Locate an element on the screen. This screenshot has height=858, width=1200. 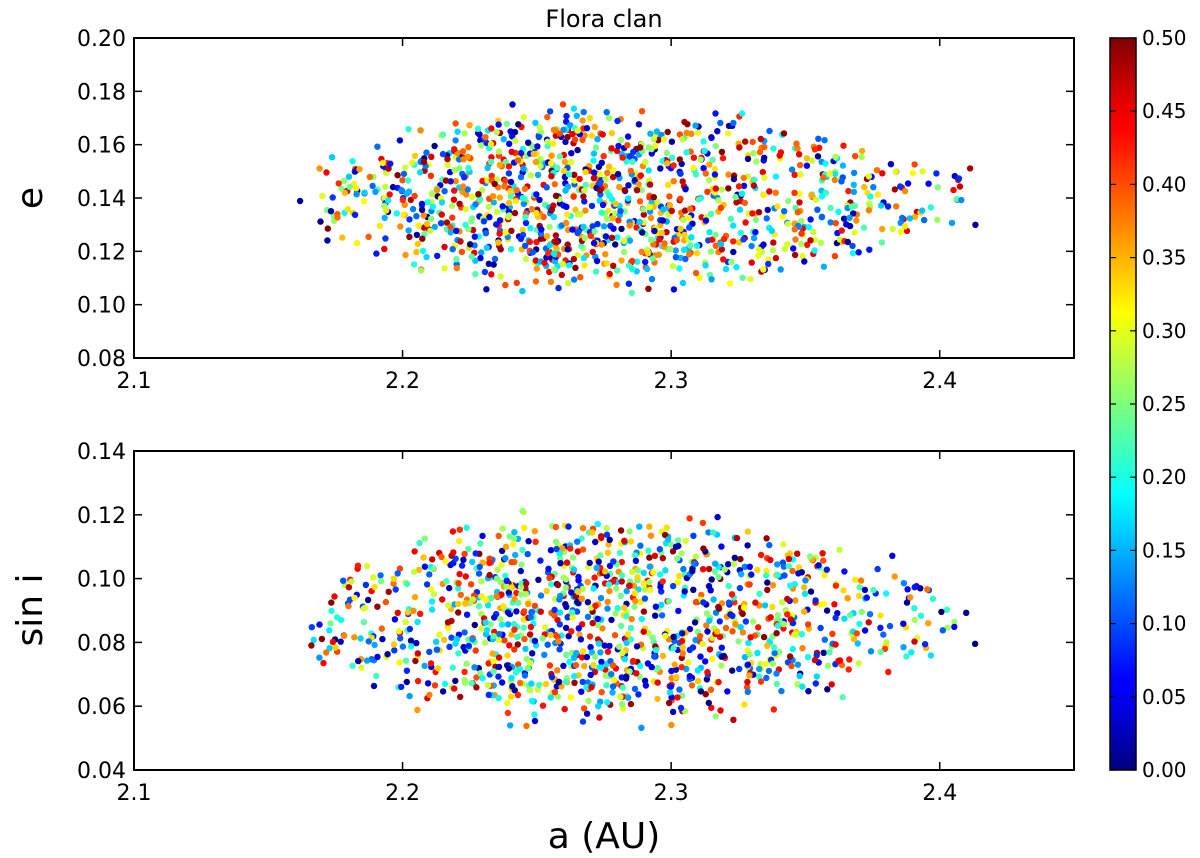
colorbar-tick-label: 0.15 is located at coordinates (1164, 550).